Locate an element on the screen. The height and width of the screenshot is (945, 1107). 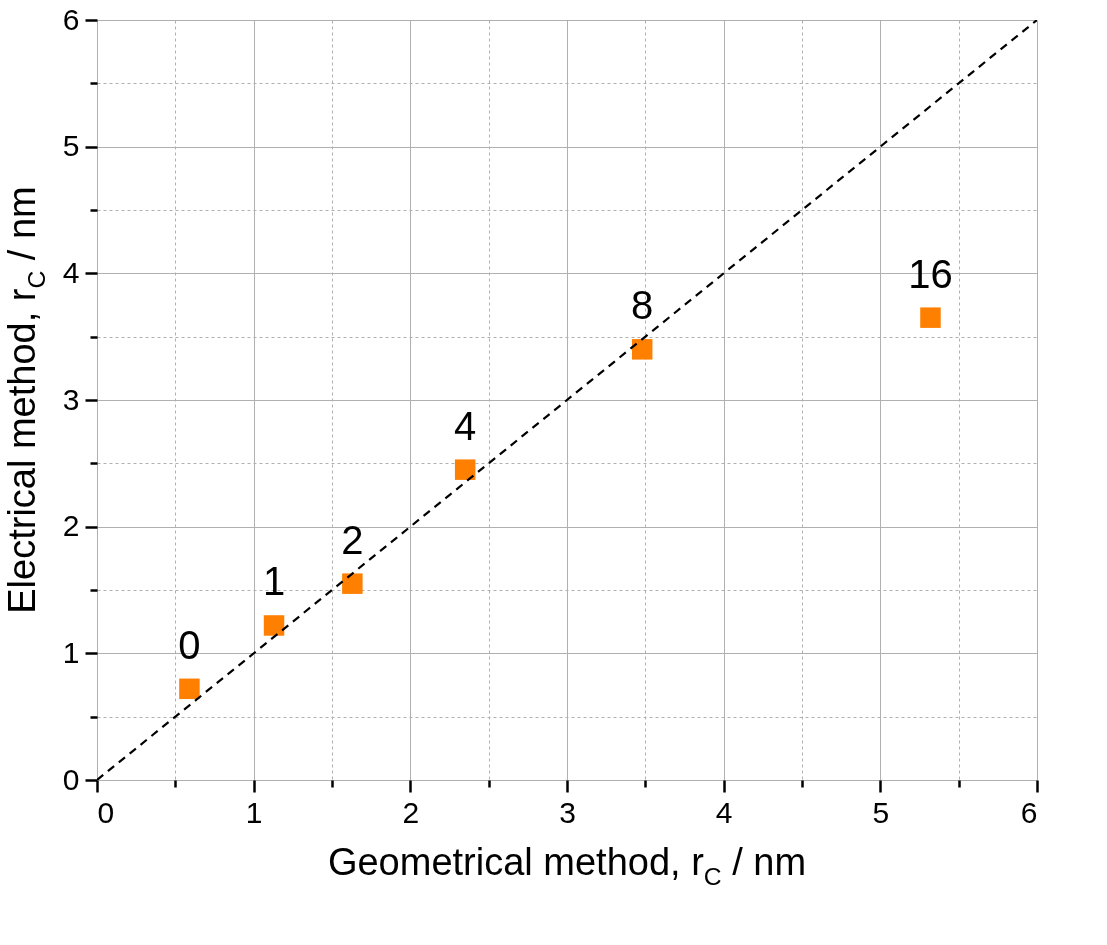
y-axis-title: Electrical method, rC / nm is located at coordinates (25, 400).